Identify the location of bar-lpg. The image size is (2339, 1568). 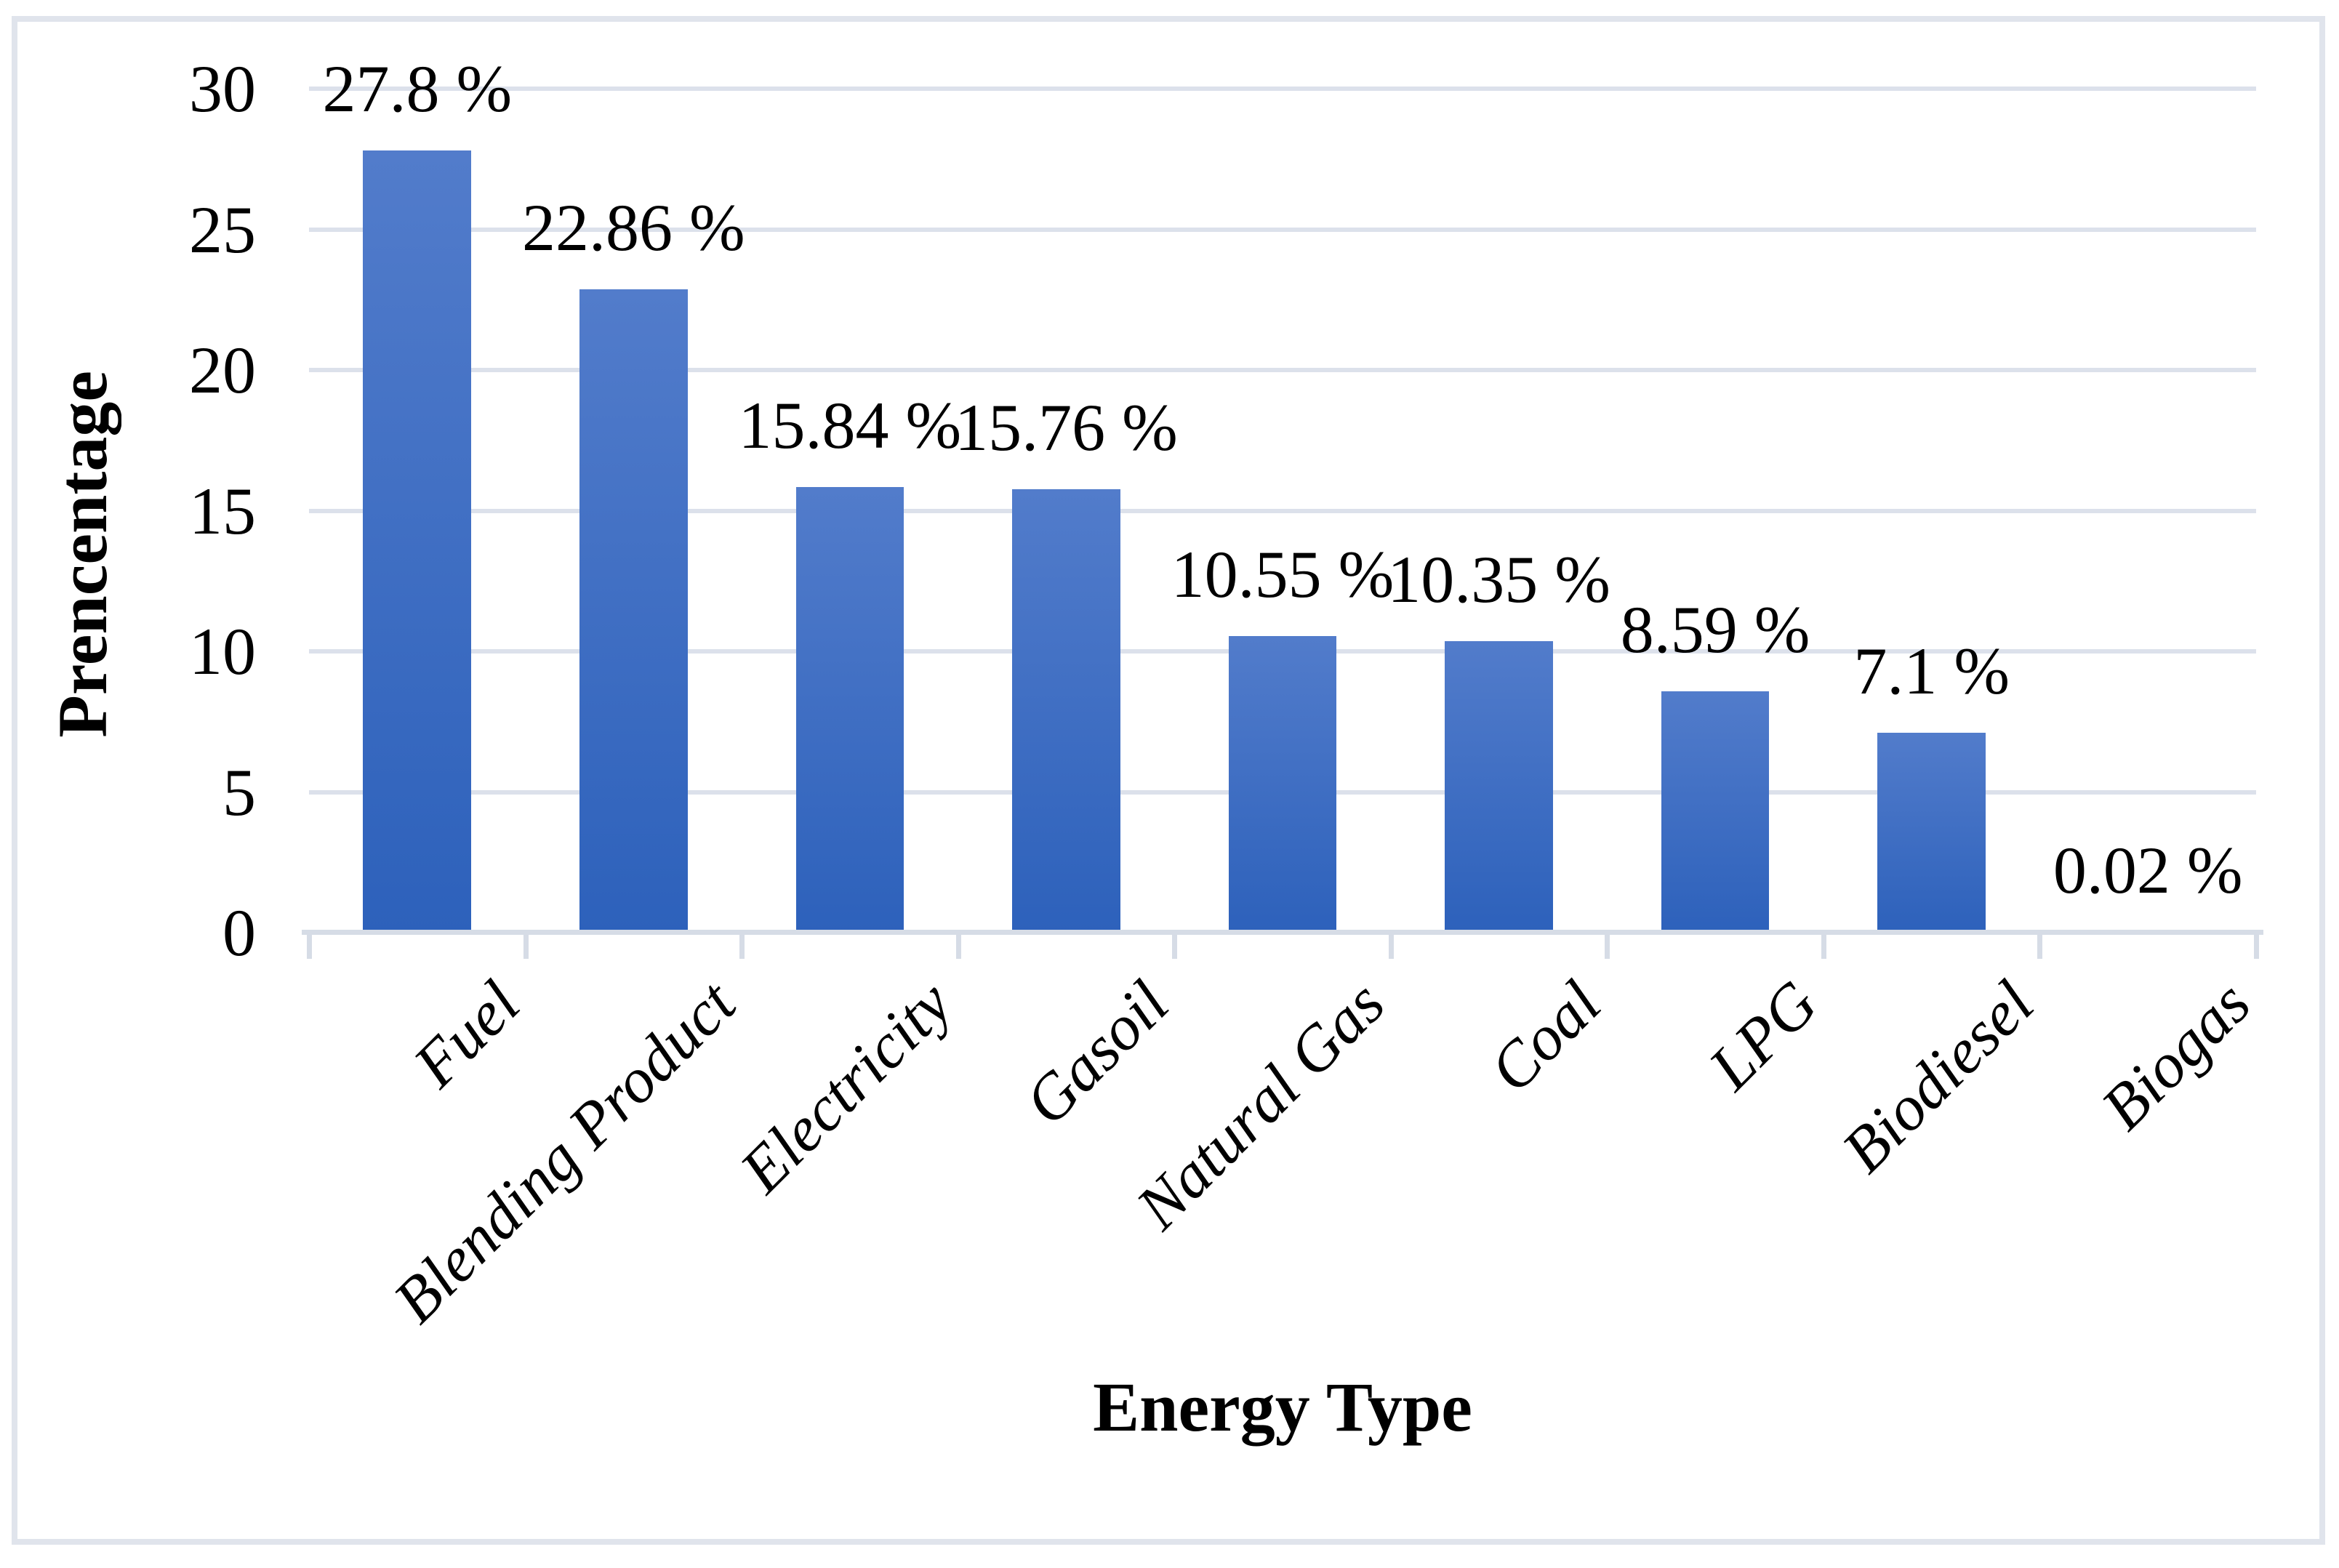
(1715, 812).